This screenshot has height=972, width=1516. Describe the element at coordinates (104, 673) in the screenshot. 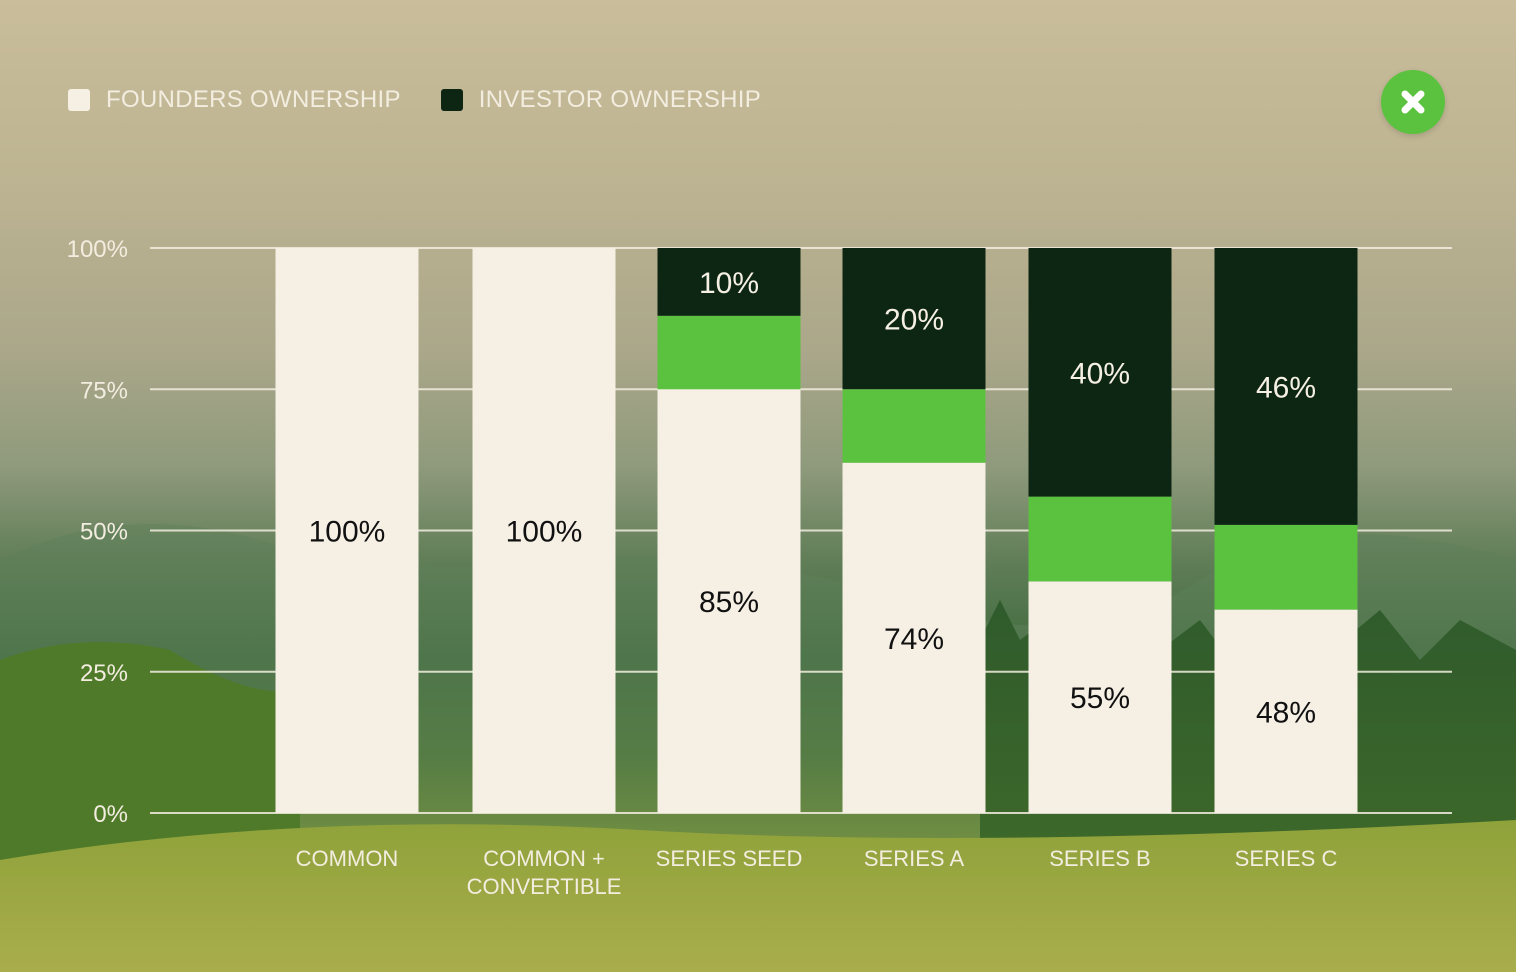

I see `y-tick-label: 25%` at that location.